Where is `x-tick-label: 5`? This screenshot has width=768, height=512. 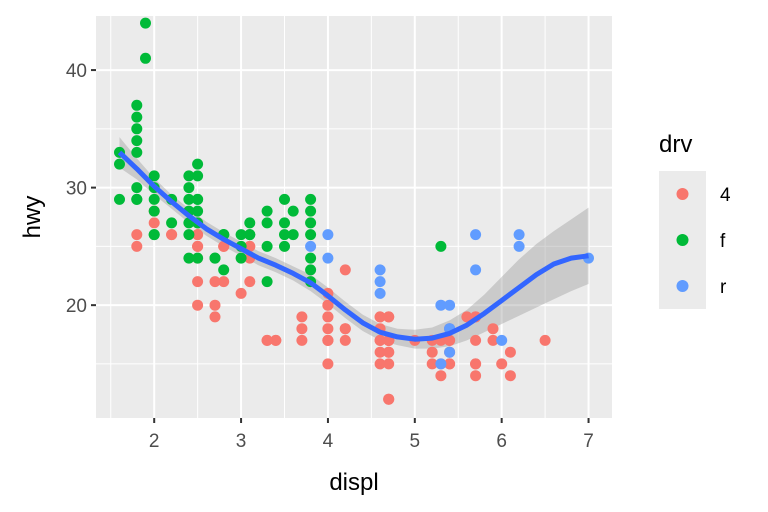 x-tick-label: 5 is located at coordinates (415, 441).